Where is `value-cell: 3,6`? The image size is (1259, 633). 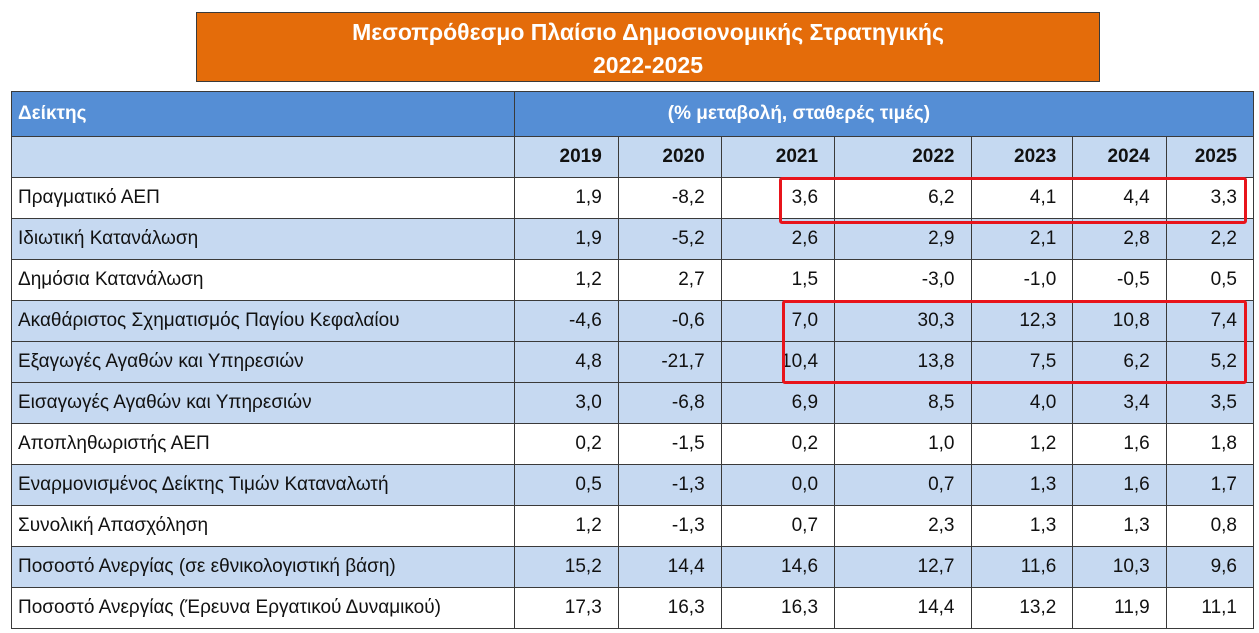
value-cell: 3,6 is located at coordinates (778, 198).